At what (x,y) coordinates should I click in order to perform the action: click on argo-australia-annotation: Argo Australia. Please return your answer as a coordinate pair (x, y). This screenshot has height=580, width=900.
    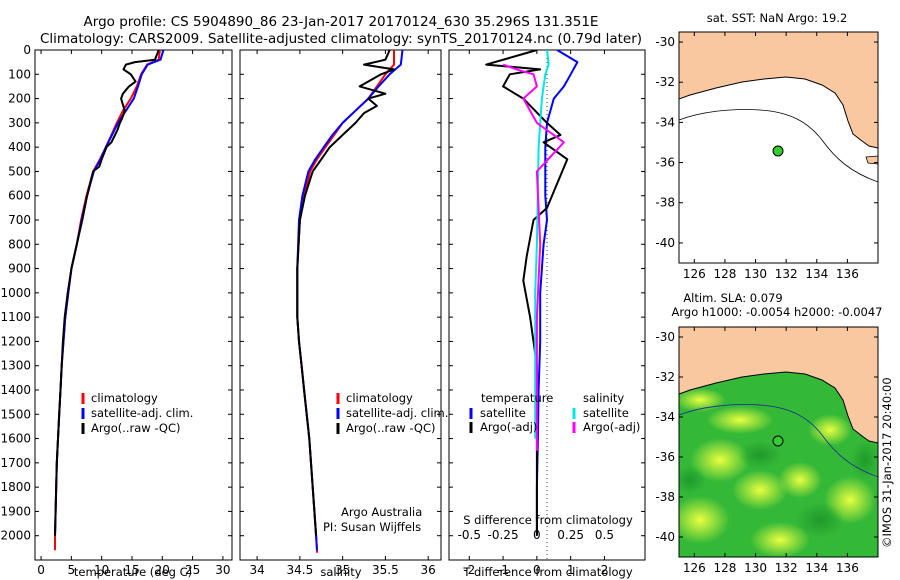
    Looking at the image, I should click on (381, 512).